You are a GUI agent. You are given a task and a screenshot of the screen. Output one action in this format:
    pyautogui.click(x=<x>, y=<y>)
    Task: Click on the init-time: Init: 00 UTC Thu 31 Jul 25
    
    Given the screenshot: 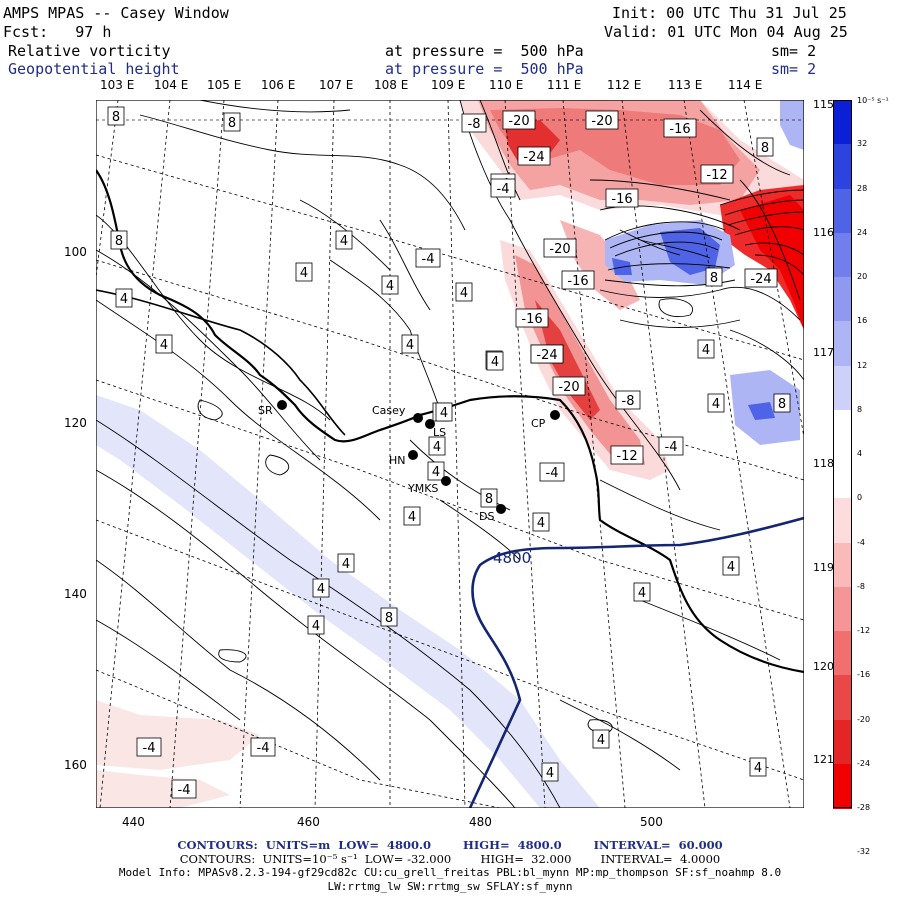 What is the action you would take?
    pyautogui.click(x=729, y=13)
    